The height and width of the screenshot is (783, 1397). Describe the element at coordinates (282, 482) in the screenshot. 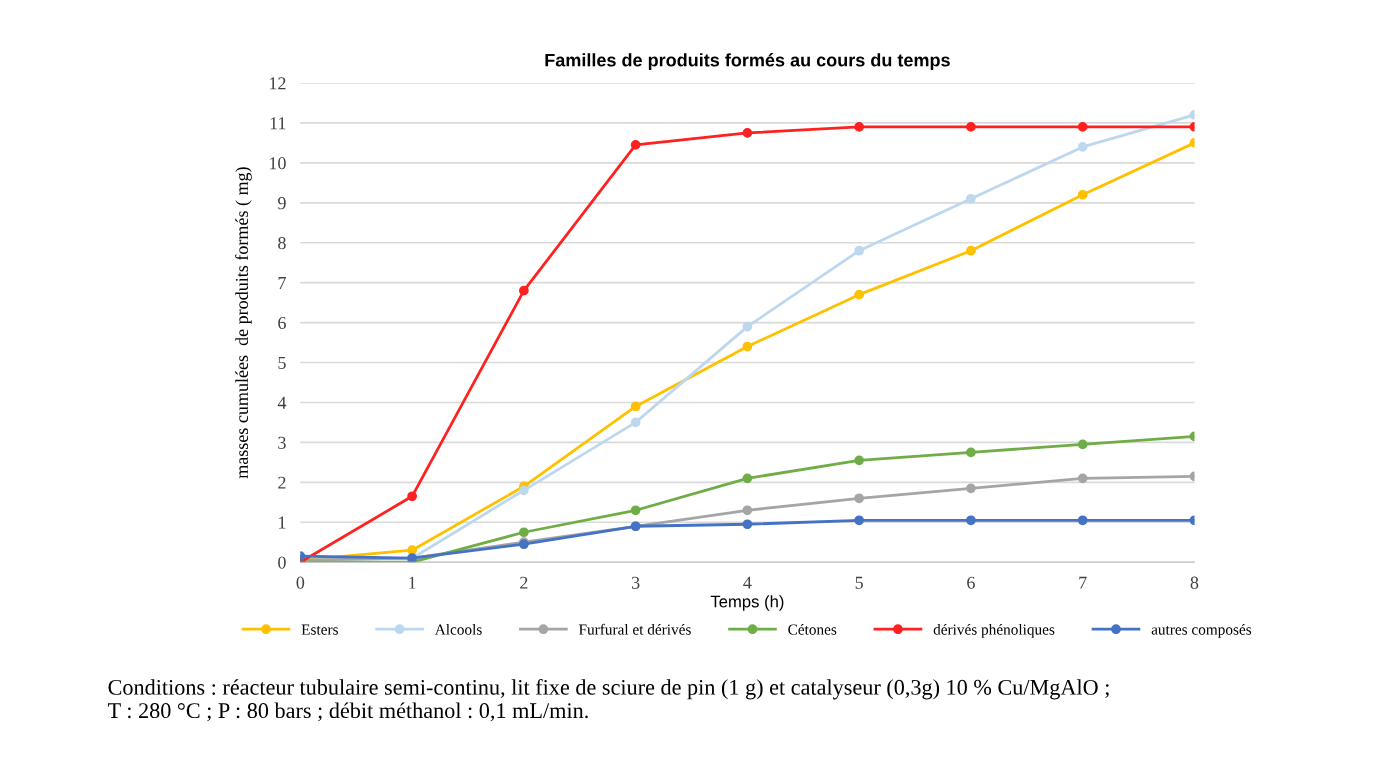

I see `y-tick-label: 2` at that location.